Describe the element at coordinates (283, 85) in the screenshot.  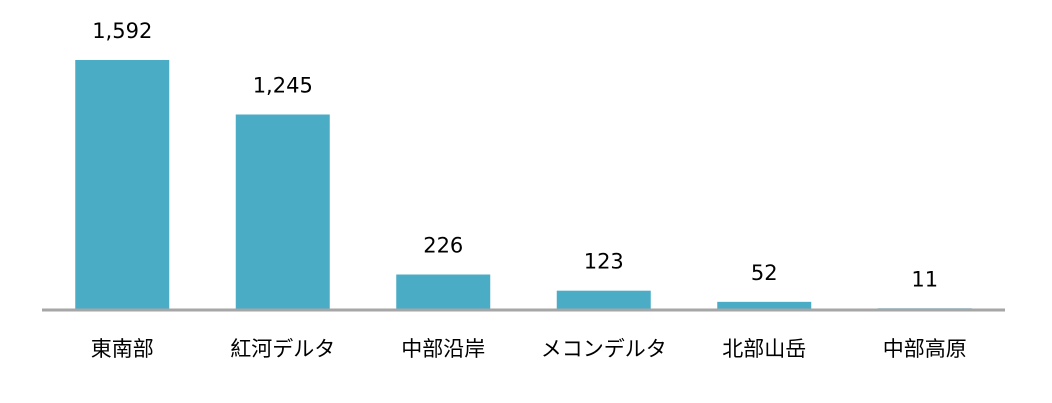
I see `data-label-1: 1,245` at that location.